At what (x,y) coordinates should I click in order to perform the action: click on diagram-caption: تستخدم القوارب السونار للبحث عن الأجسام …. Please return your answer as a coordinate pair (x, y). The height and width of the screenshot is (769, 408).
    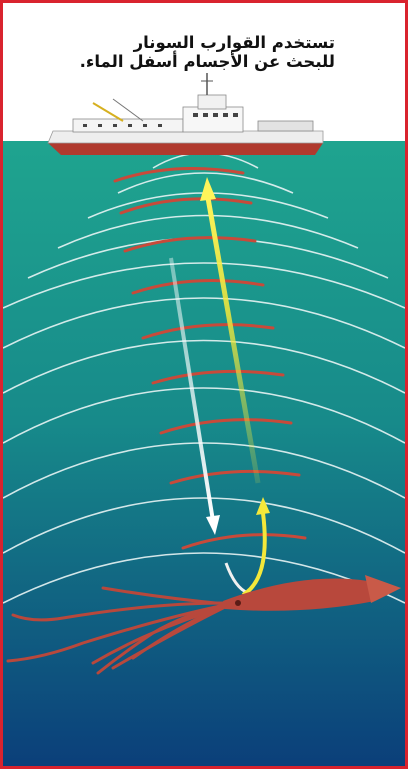
    Looking at the image, I should click on (185, 52).